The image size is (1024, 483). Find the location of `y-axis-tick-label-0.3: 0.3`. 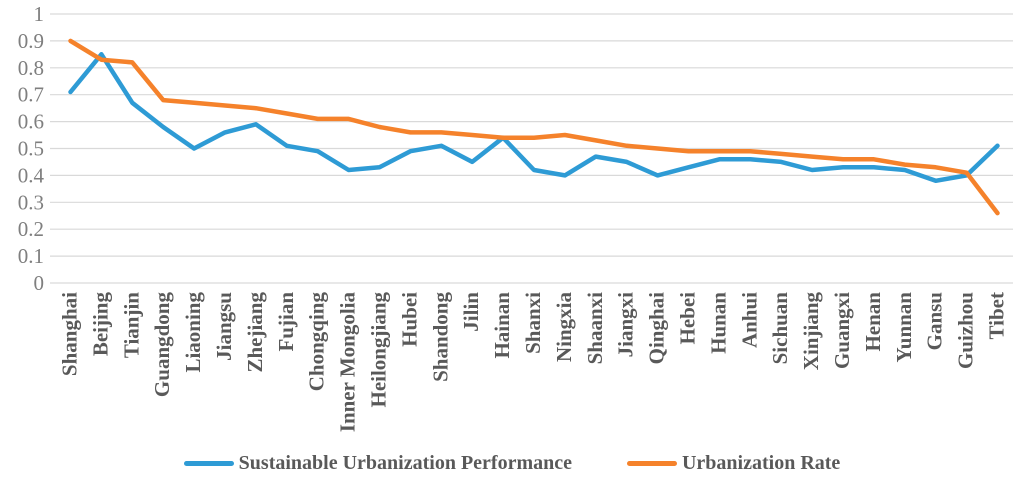

y-axis-tick-label-0.3: 0.3 is located at coordinates (31, 202).